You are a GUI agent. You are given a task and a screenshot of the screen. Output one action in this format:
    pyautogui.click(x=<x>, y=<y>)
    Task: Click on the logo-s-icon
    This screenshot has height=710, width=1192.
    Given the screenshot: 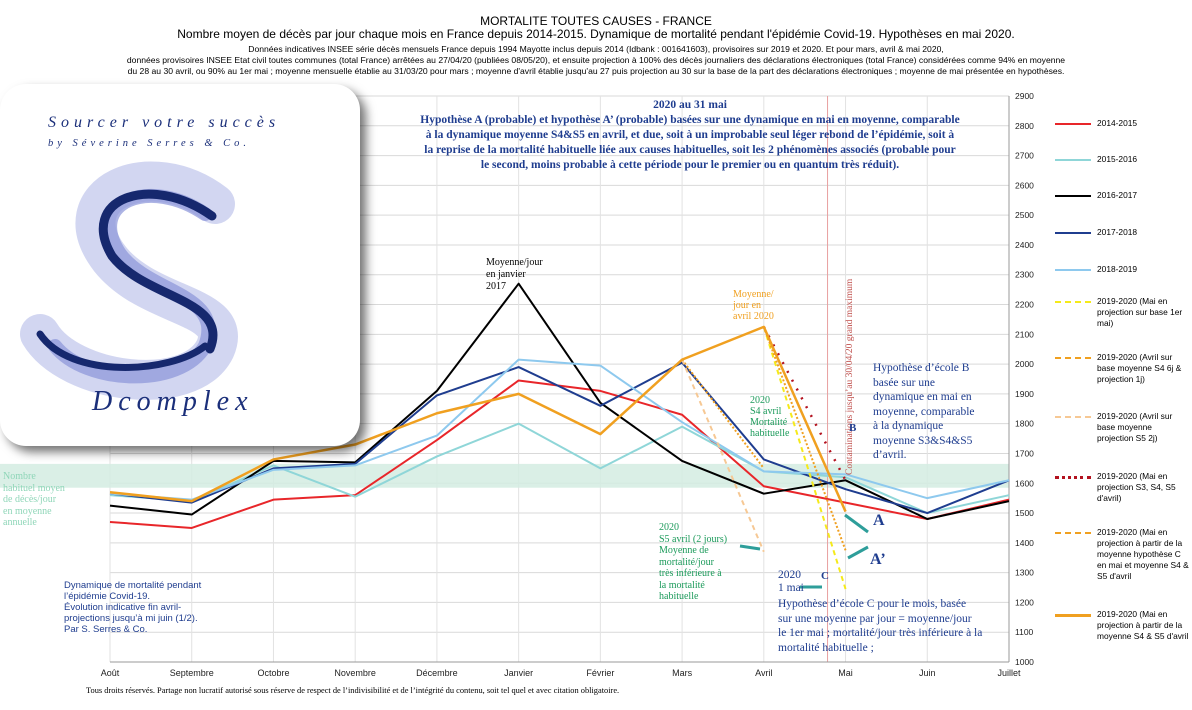 What is the action you would take?
    pyautogui.click(x=129, y=280)
    